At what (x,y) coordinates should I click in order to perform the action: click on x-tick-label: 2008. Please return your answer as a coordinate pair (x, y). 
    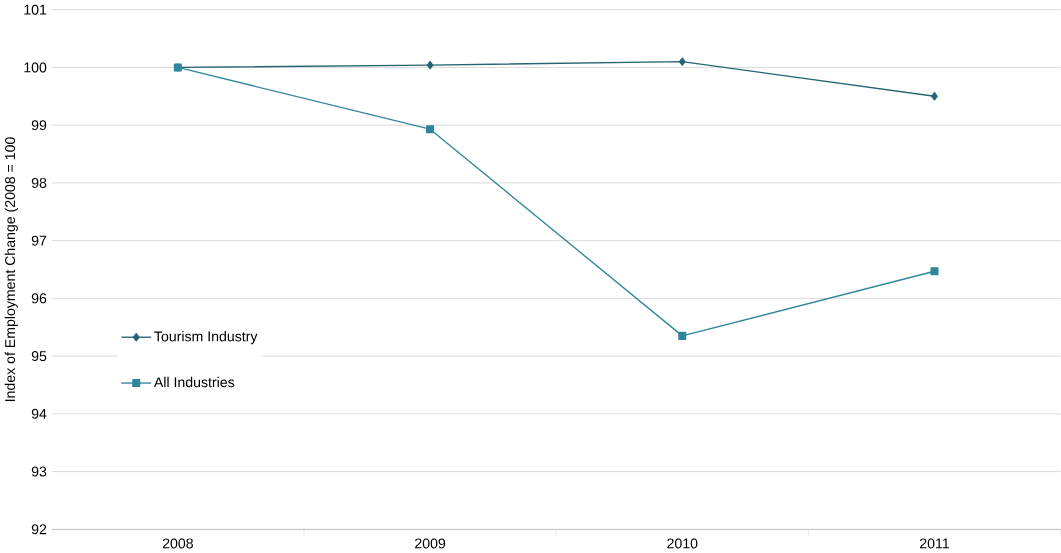
    Looking at the image, I should click on (177, 543).